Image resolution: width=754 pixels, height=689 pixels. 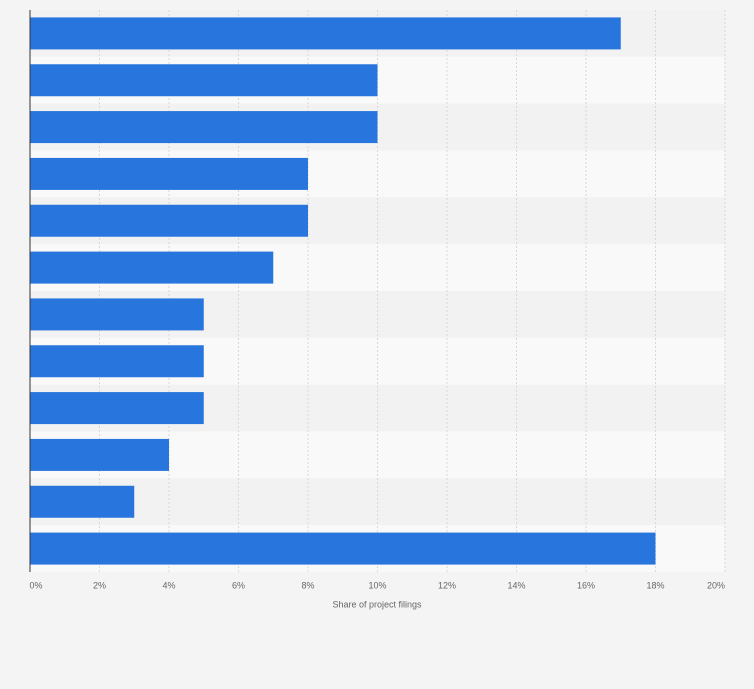 I want to click on x-tick-label: 16%, so click(x=586, y=585).